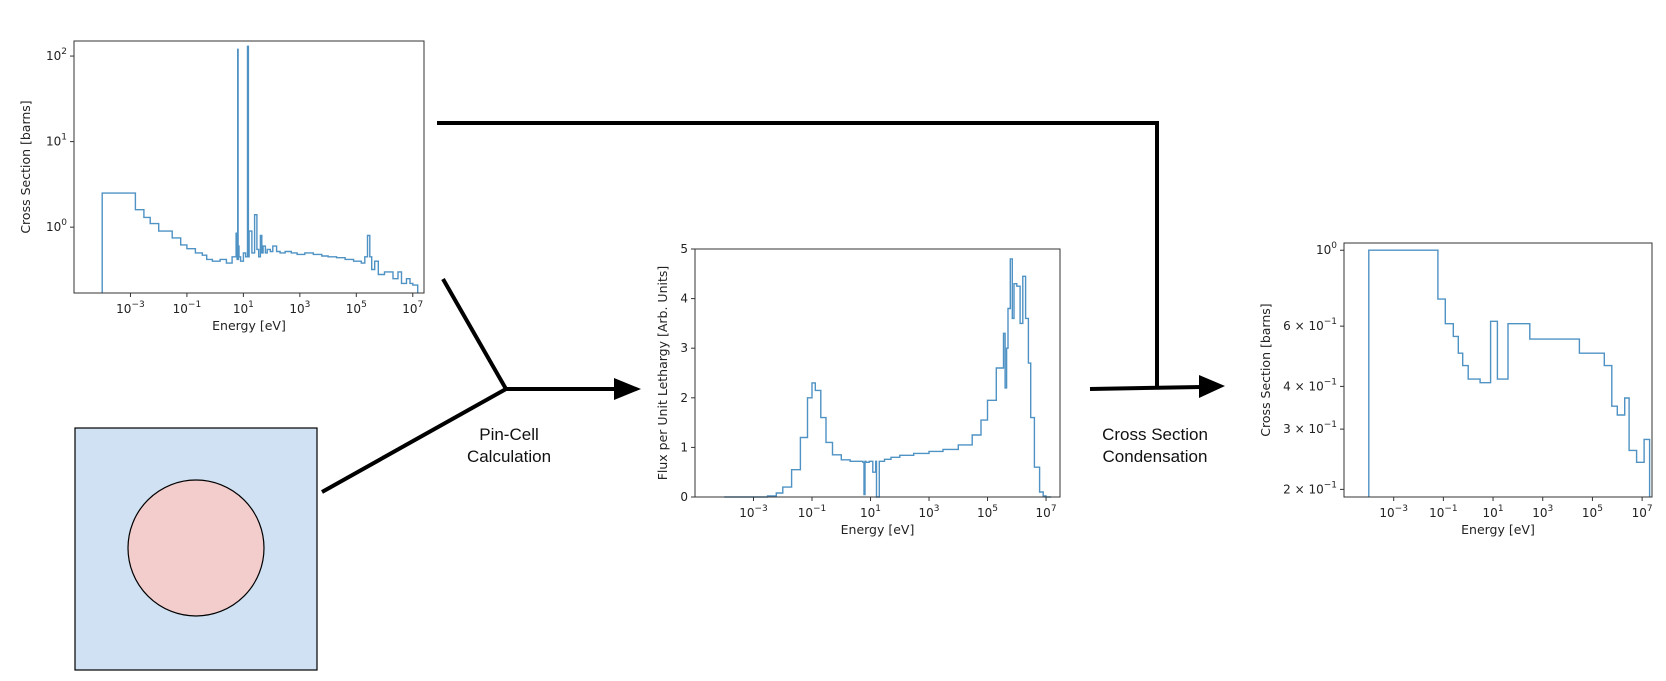  I want to click on xs-fine-xtick-label: 10⁷, so click(412, 308).